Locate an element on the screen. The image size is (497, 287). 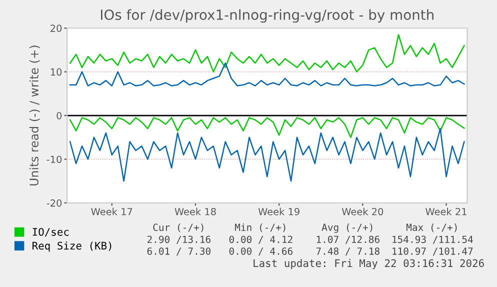
y-axis-title: Units read (-) / write (+) is located at coordinates (34, 116).